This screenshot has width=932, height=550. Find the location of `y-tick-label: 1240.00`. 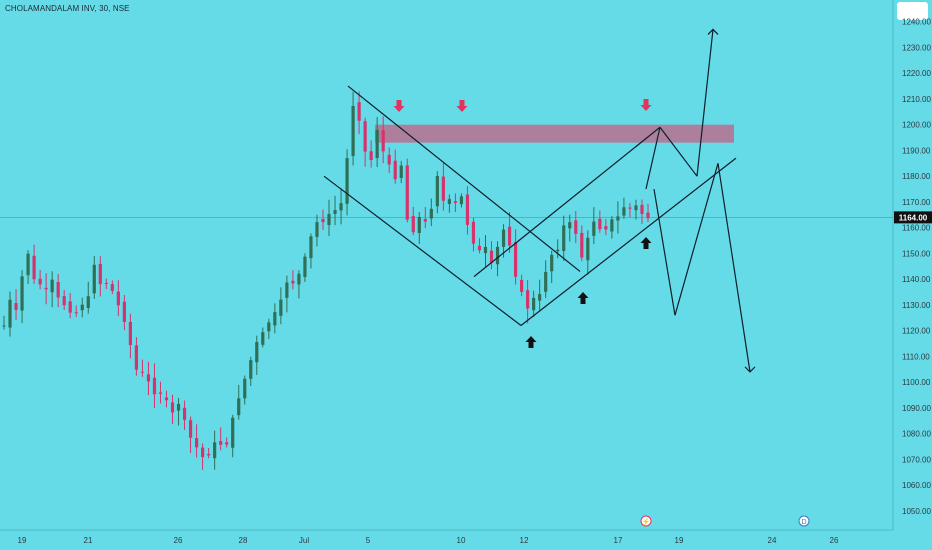

y-tick-label: 1240.00 is located at coordinates (916, 22).